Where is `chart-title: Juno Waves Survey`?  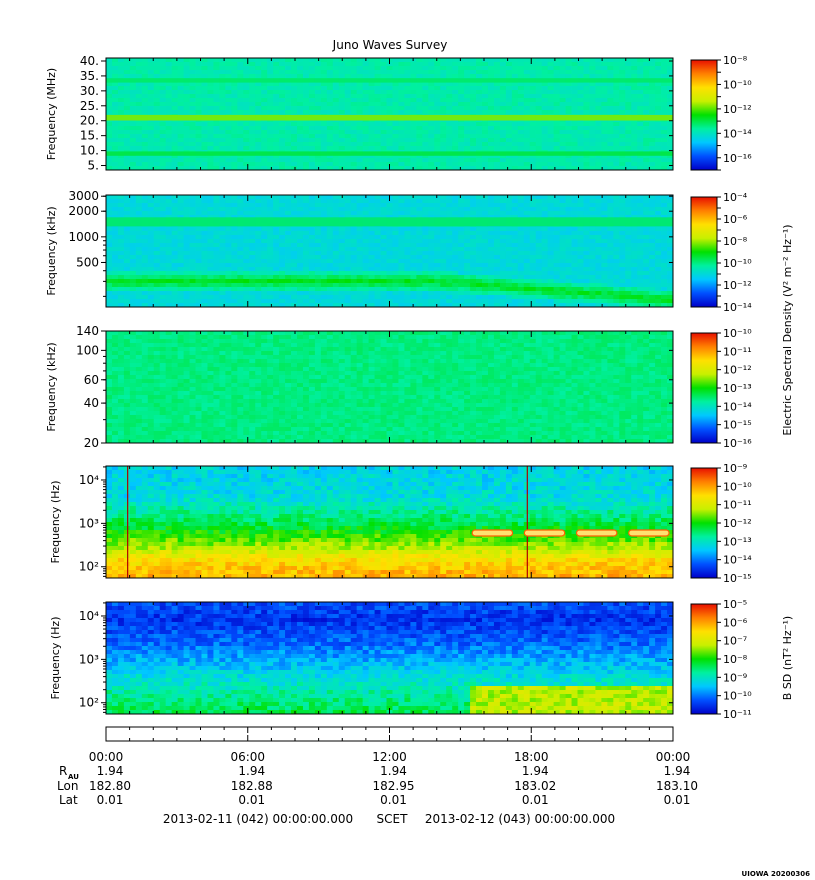 chart-title: Juno Waves Survey is located at coordinates (390, 45).